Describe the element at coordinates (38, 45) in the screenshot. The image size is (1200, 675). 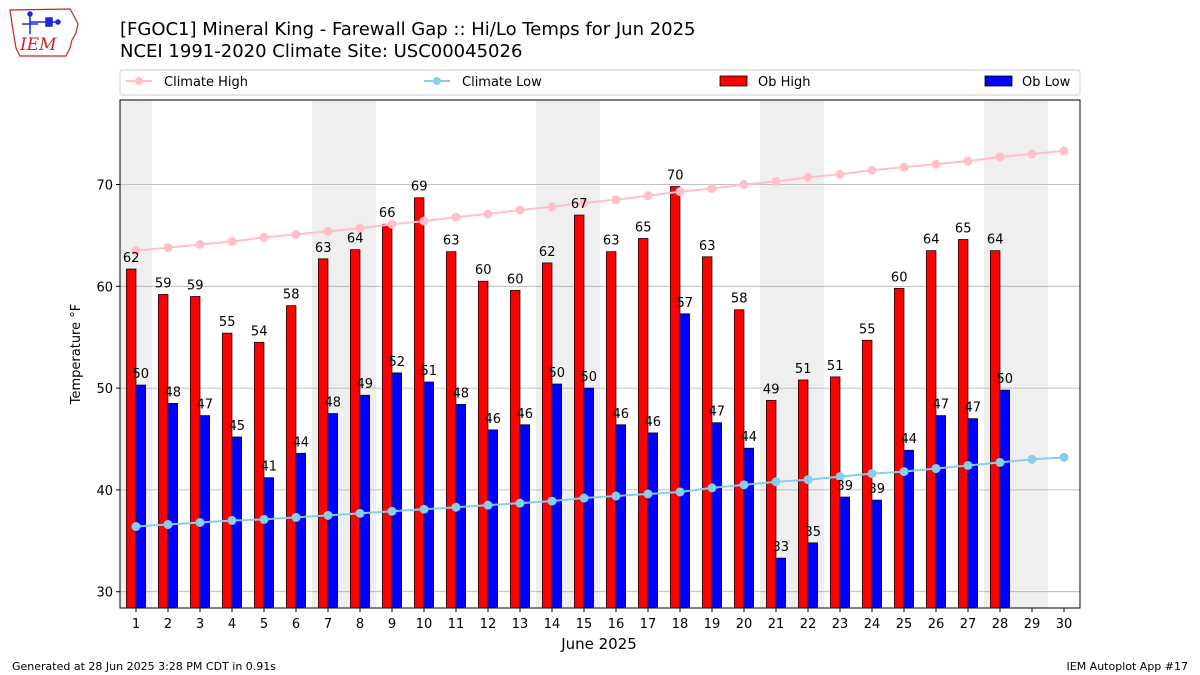
I see `logo-text: IEM` at that location.